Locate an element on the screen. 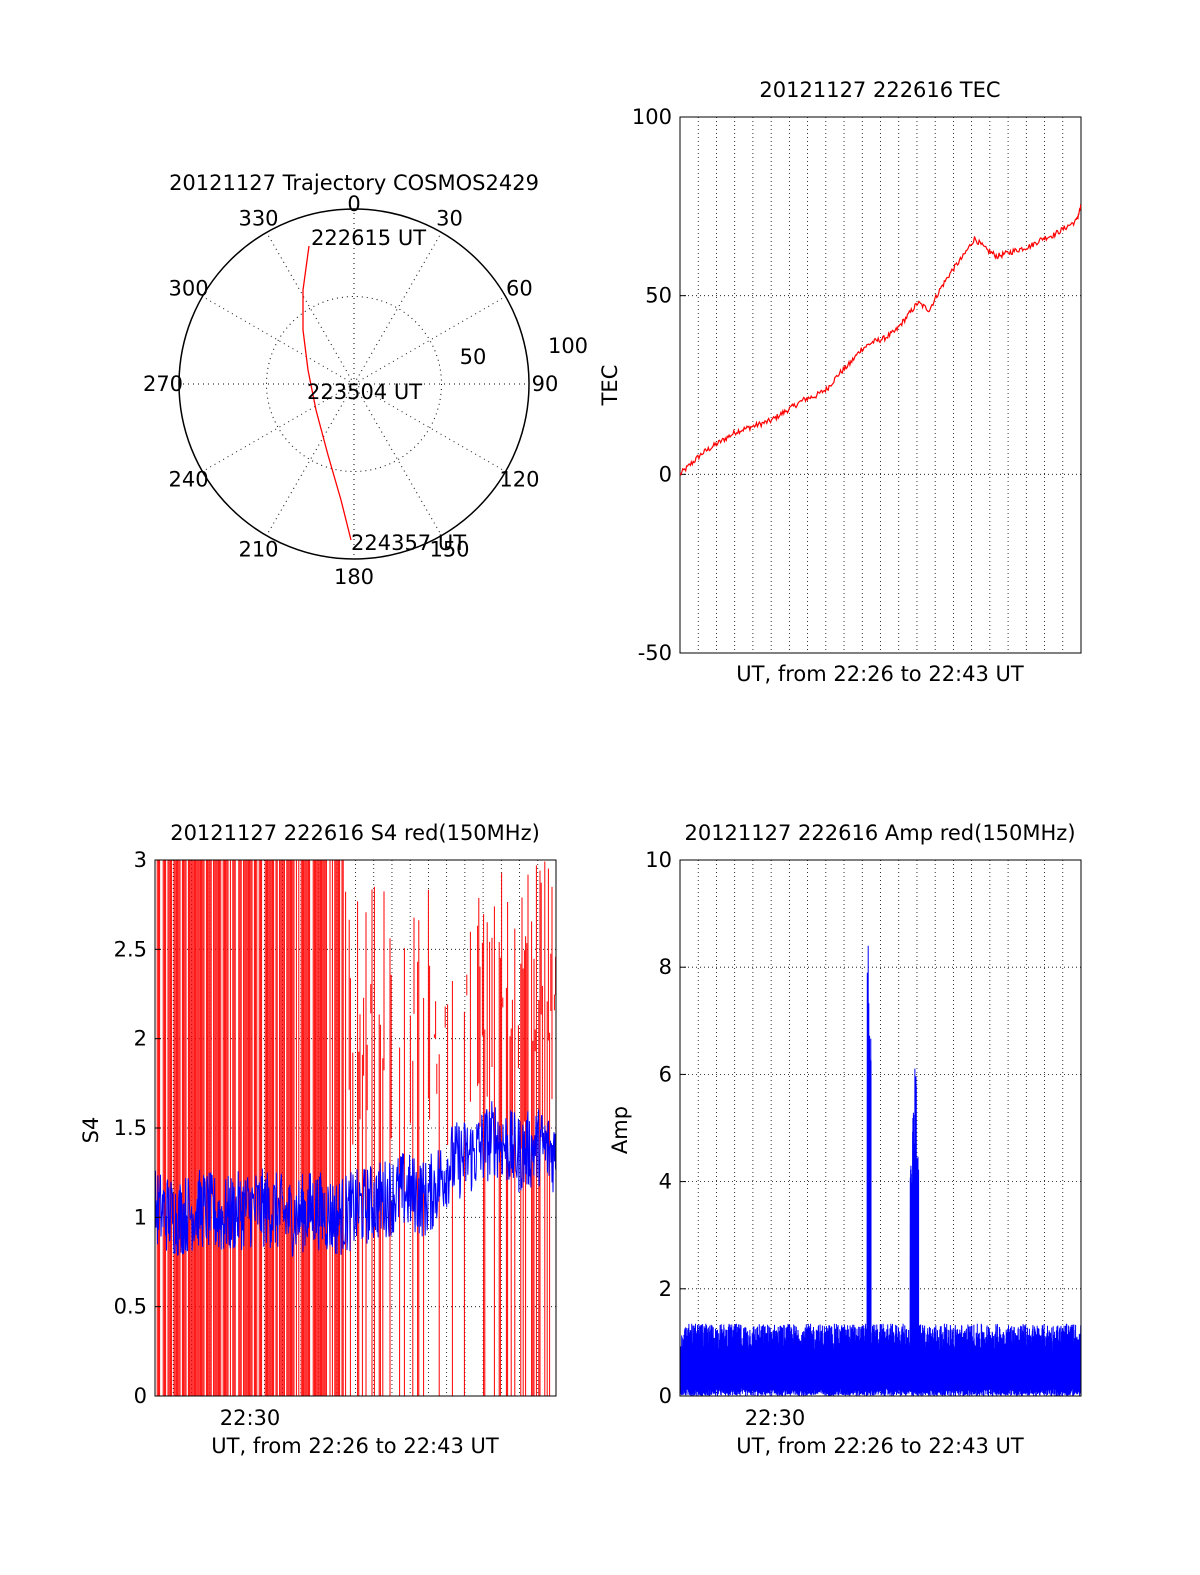 The width and height of the screenshot is (1200, 1575). polar-azimuth-label: 270 is located at coordinates (163, 384).